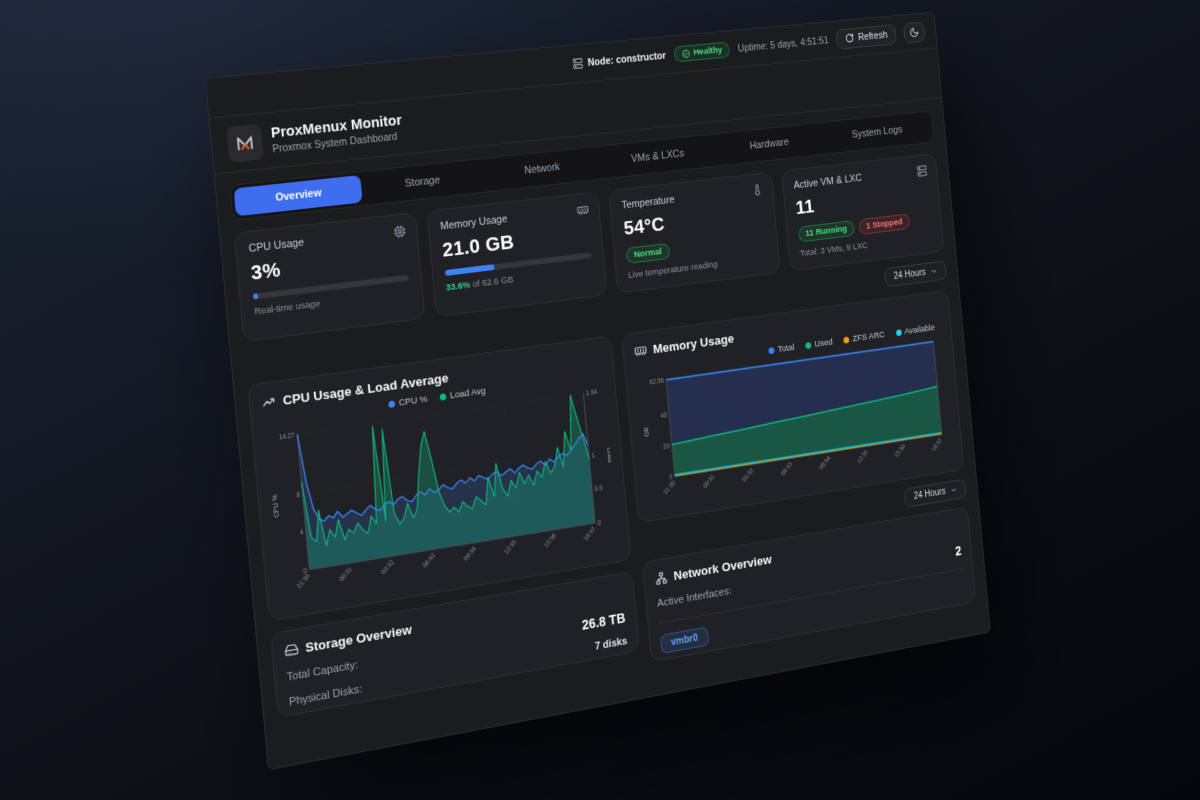  Describe the element at coordinates (609, 455) in the screenshot. I see `svg-text: Load` at that location.